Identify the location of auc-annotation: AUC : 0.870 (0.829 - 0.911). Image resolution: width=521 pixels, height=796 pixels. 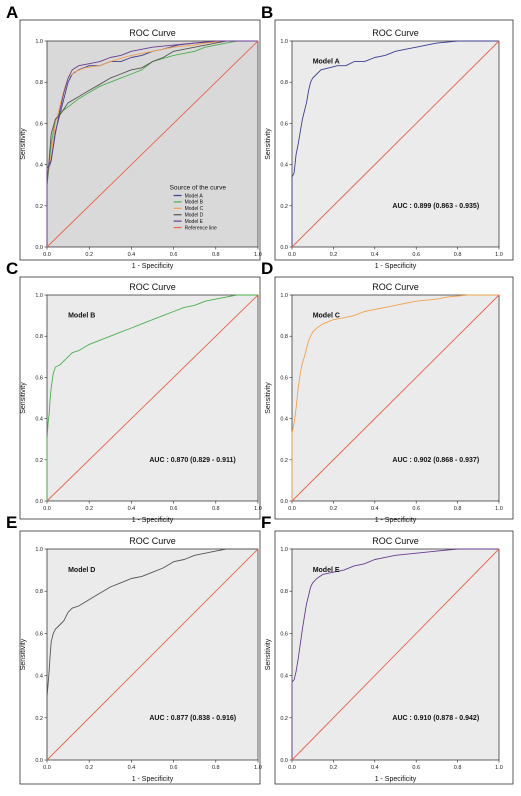
(192, 460).